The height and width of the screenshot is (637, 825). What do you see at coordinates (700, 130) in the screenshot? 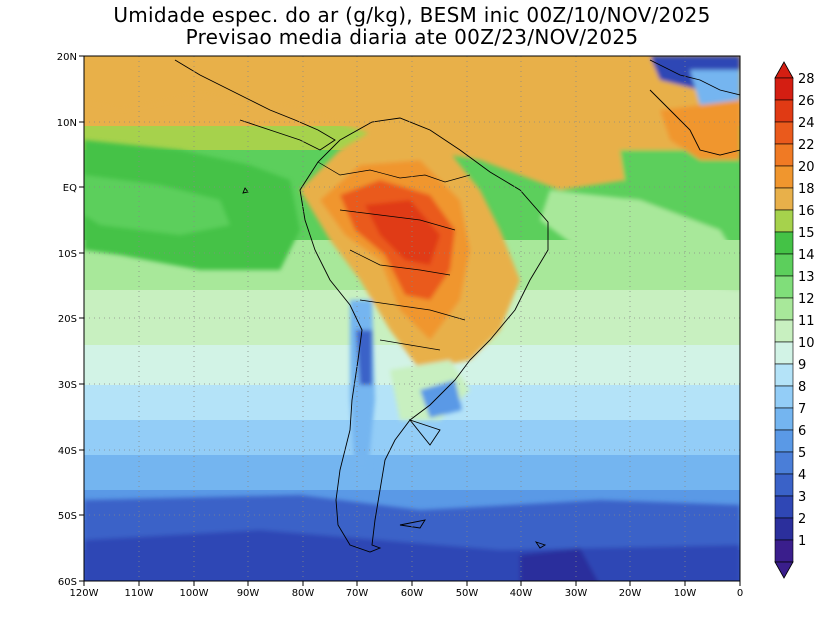
I see `africa-moist` at bounding box center [700, 130].